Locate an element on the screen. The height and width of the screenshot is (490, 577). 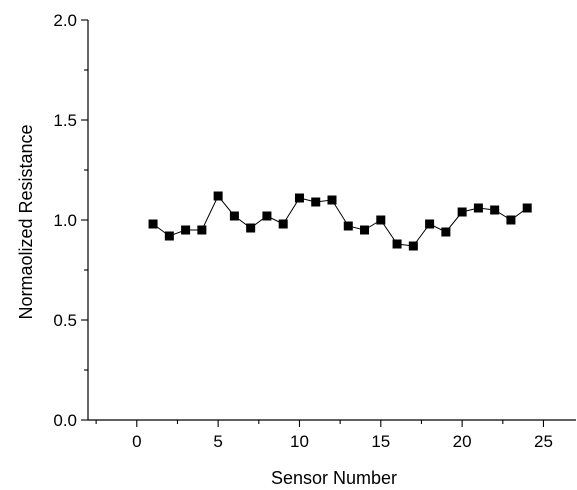
y-ticks: 0.0 0.5 1.0 1.5 2.0 is located at coordinates (70, 220).